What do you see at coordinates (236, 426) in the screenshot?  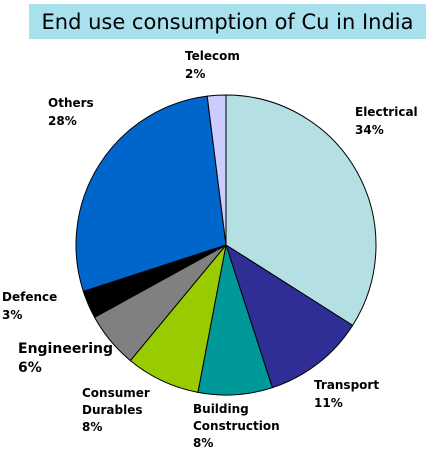 I see `label-building-2: Construction` at bounding box center [236, 426].